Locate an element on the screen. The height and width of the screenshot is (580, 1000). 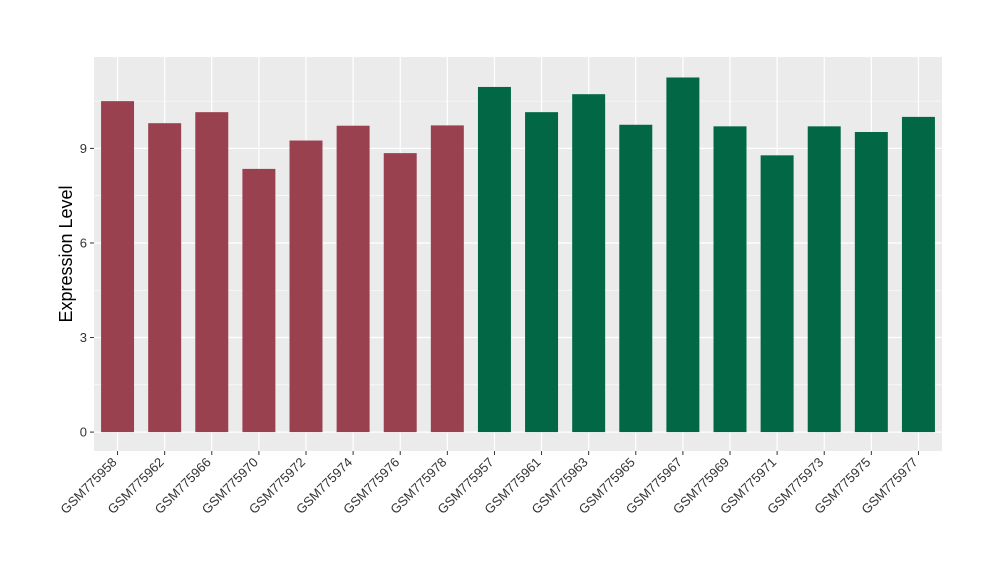
bar-GSM775958 is located at coordinates (118, 267).